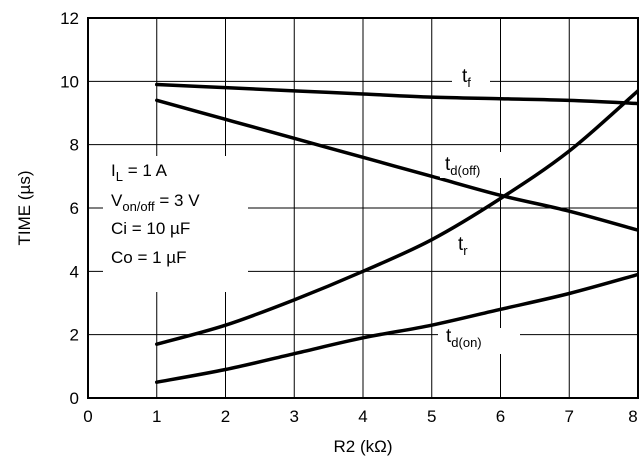 The width and height of the screenshot is (639, 474). What do you see at coordinates (138, 206) in the screenshot?
I see `condition-subscript: on/off` at bounding box center [138, 206].